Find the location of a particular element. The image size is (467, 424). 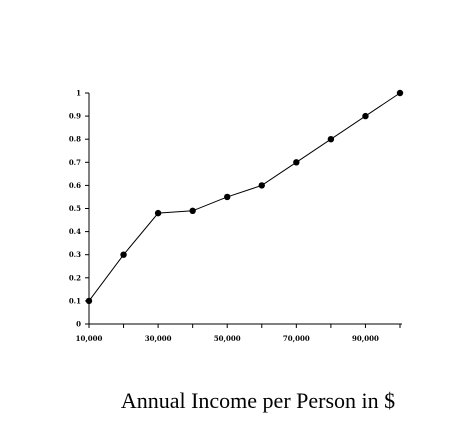

y-tick-label: 0.8 is located at coordinates (75, 139).